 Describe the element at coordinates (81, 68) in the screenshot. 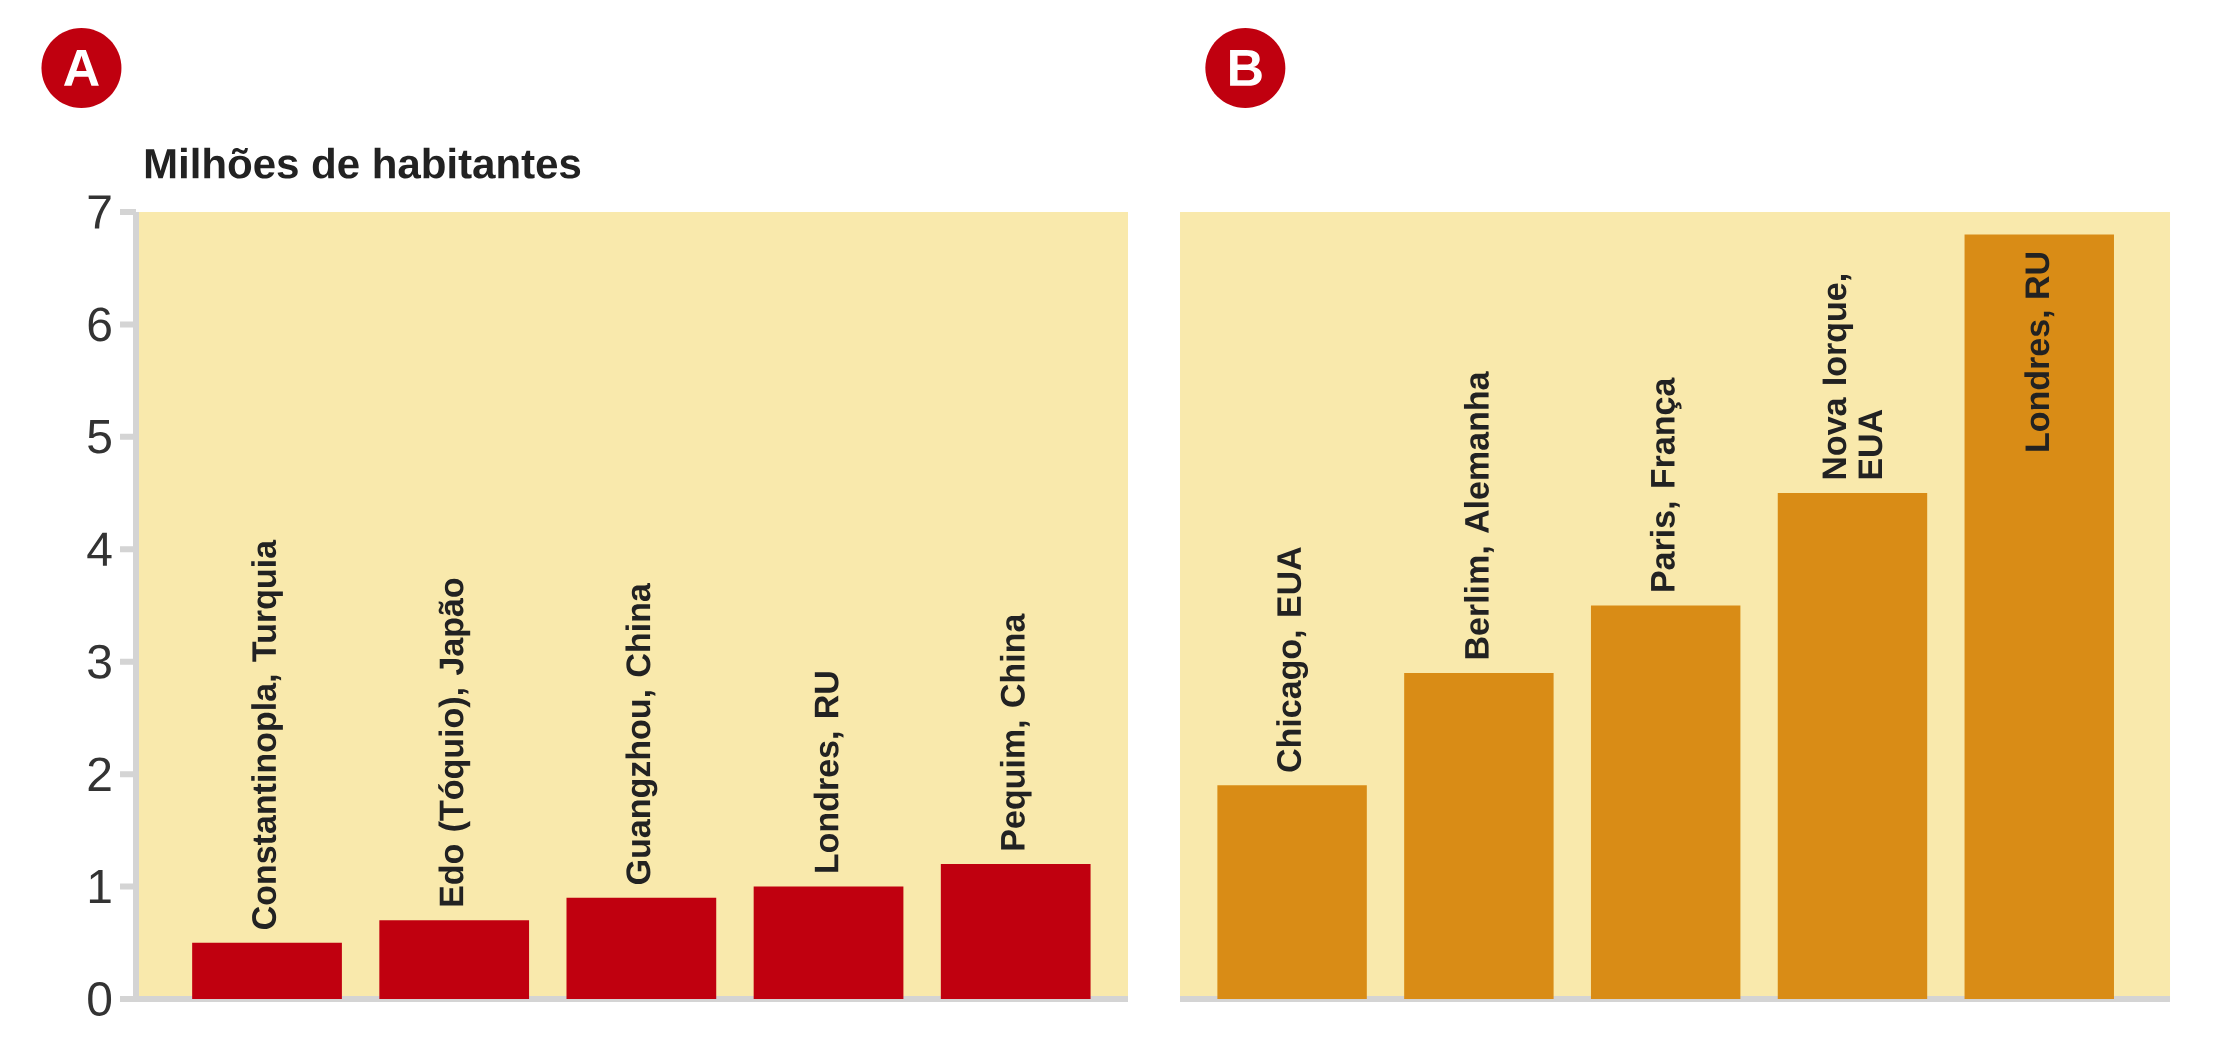

I see `chart-title: A` at that location.